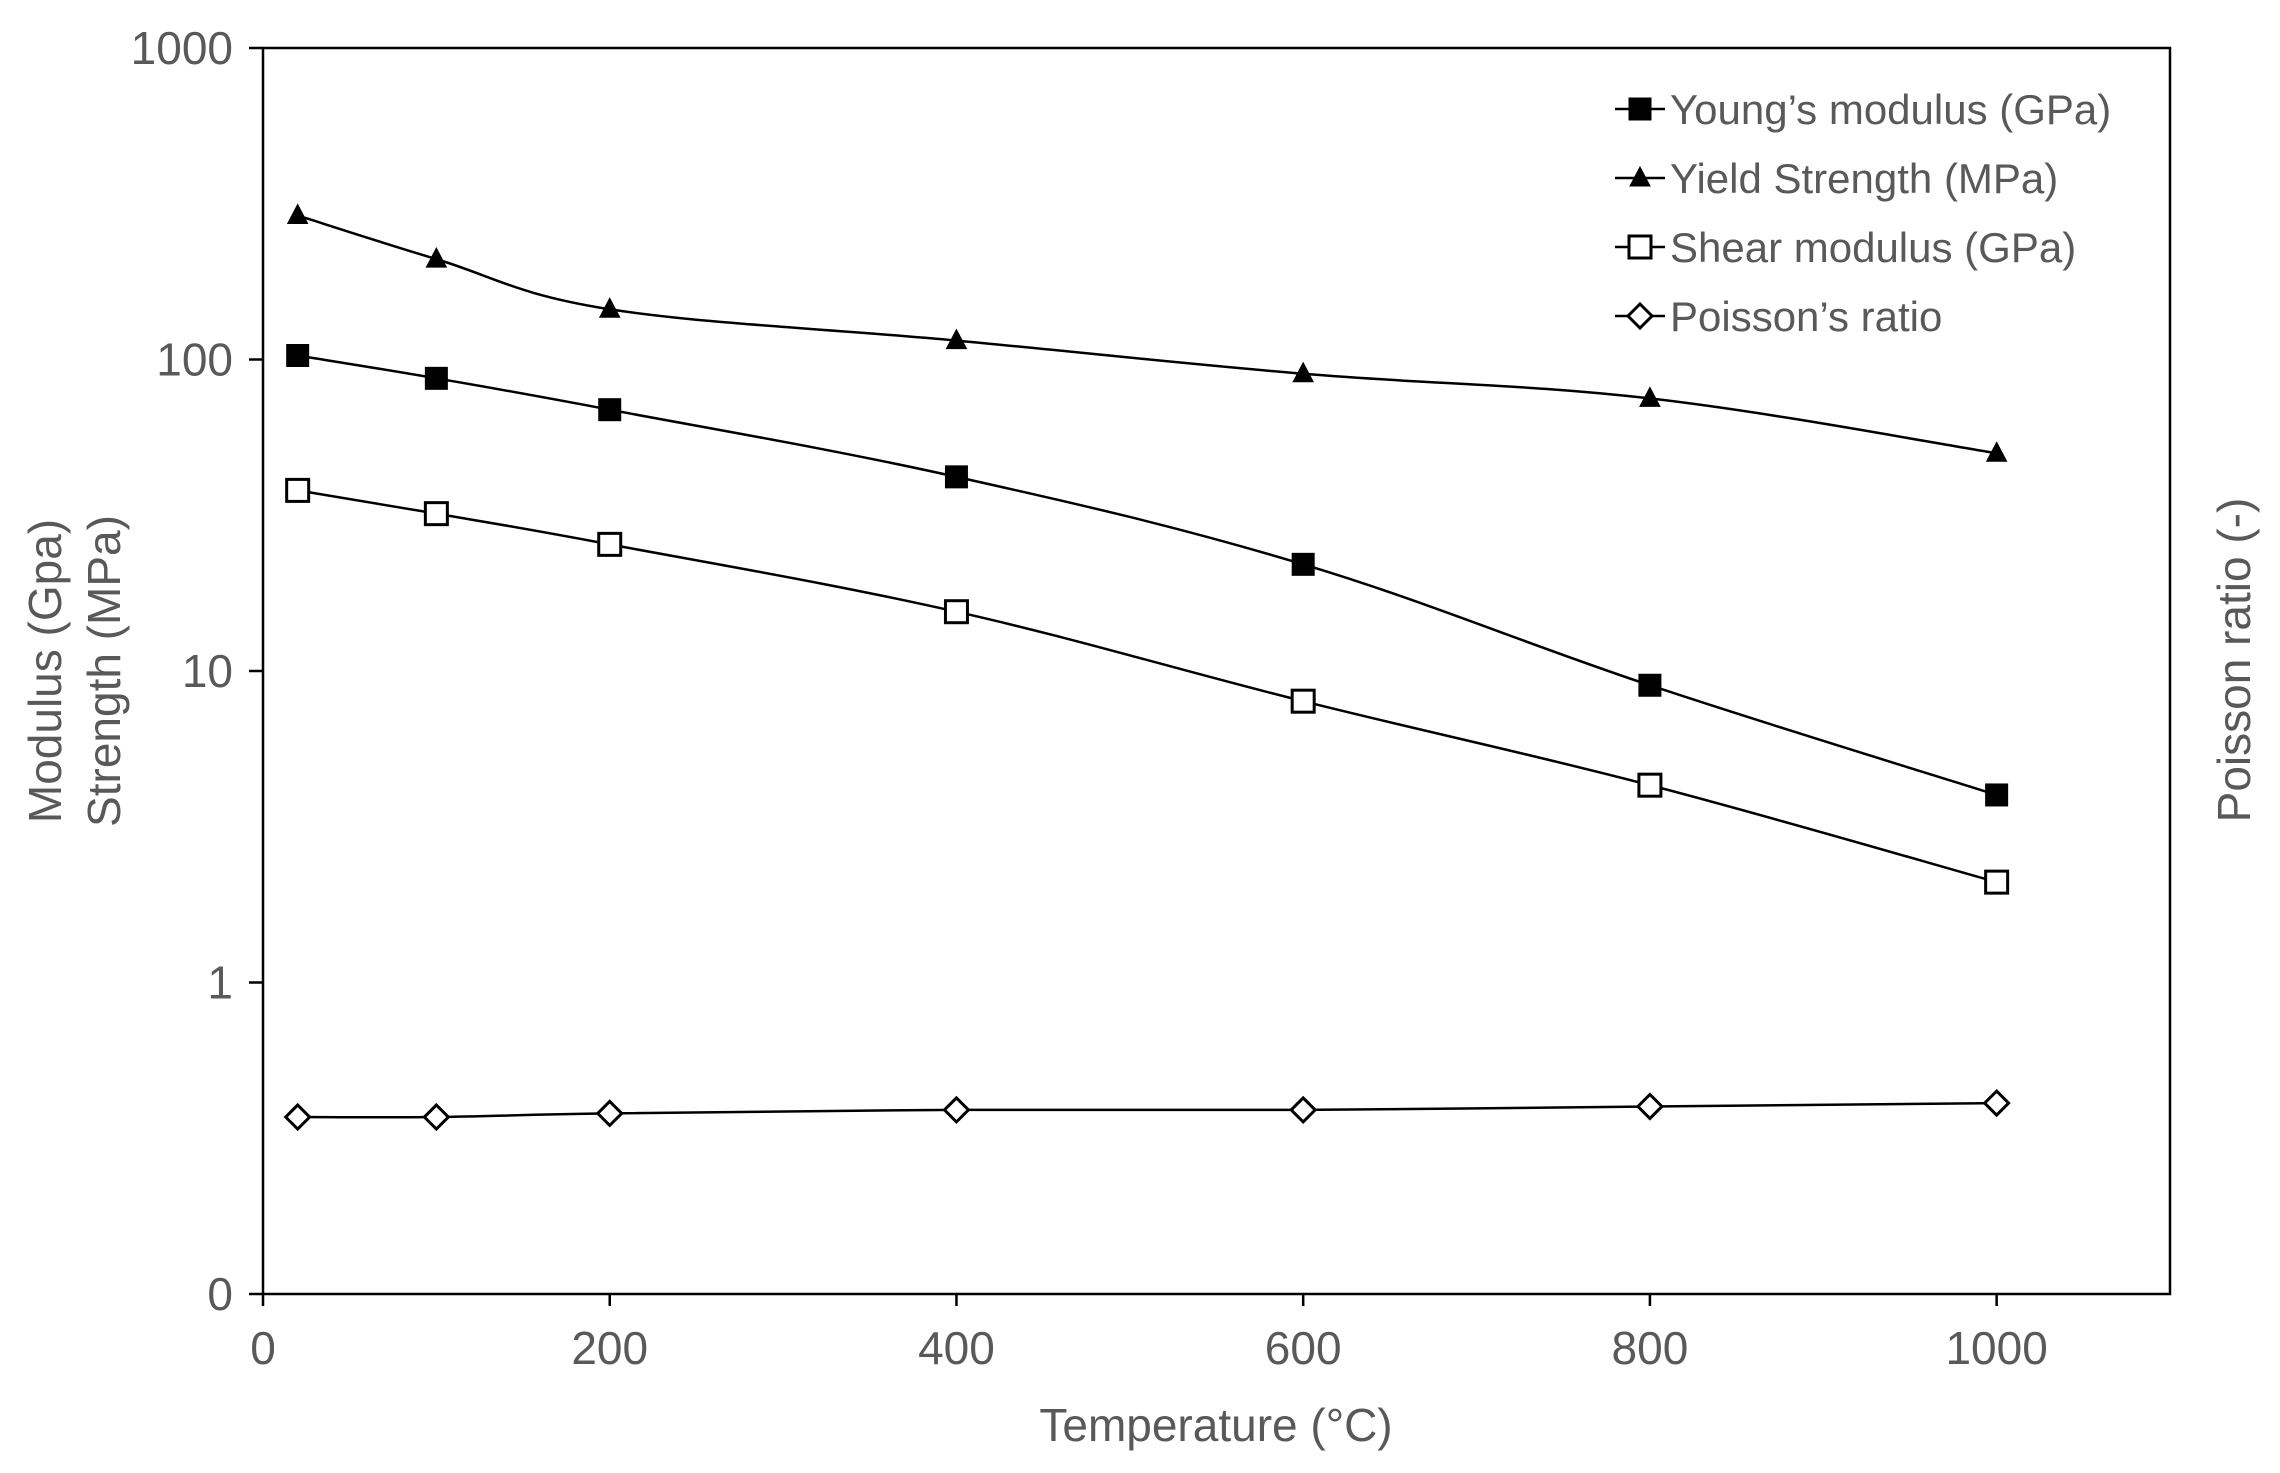 This screenshot has width=2280, height=1473. I want to click on y-axis-title-line1: Modulus (Gpa), so click(45, 671).